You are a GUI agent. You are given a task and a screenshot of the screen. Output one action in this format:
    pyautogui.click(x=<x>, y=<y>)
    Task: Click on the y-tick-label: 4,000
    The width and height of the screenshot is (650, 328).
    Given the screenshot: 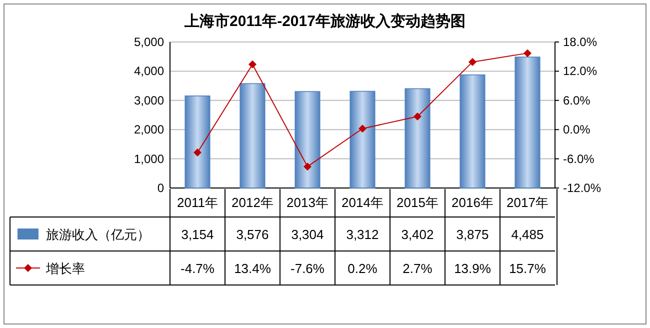 What is the action you would take?
    pyautogui.click(x=149, y=71)
    